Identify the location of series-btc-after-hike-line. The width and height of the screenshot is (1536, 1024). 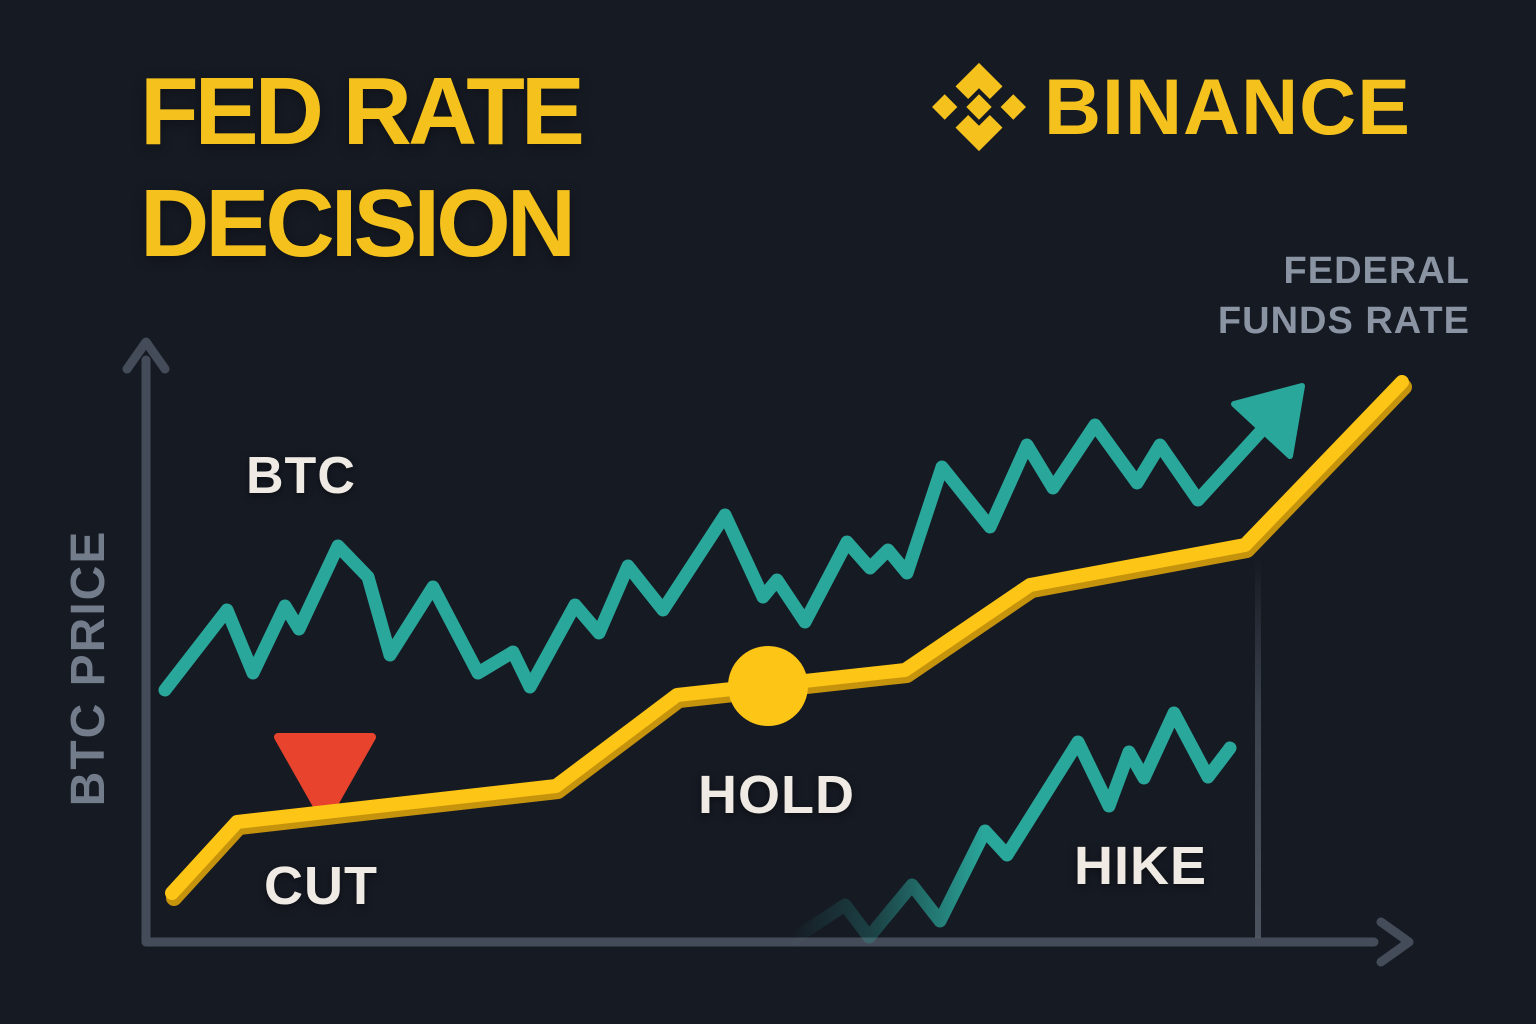
(1012, 825).